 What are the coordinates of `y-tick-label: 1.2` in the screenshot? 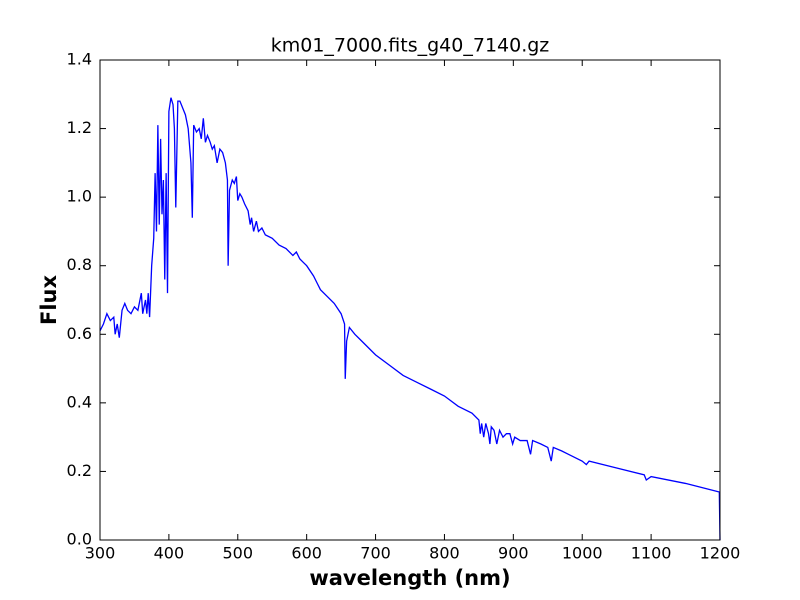 It's located at (79, 127).